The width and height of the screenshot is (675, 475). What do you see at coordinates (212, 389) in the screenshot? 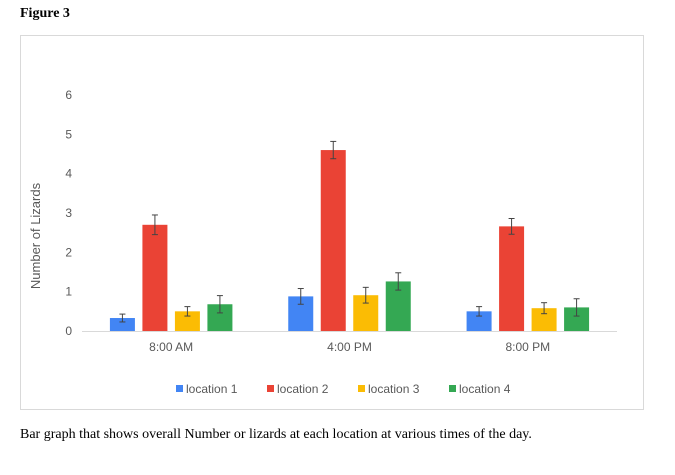
I see `legend-label: location 1` at bounding box center [212, 389].